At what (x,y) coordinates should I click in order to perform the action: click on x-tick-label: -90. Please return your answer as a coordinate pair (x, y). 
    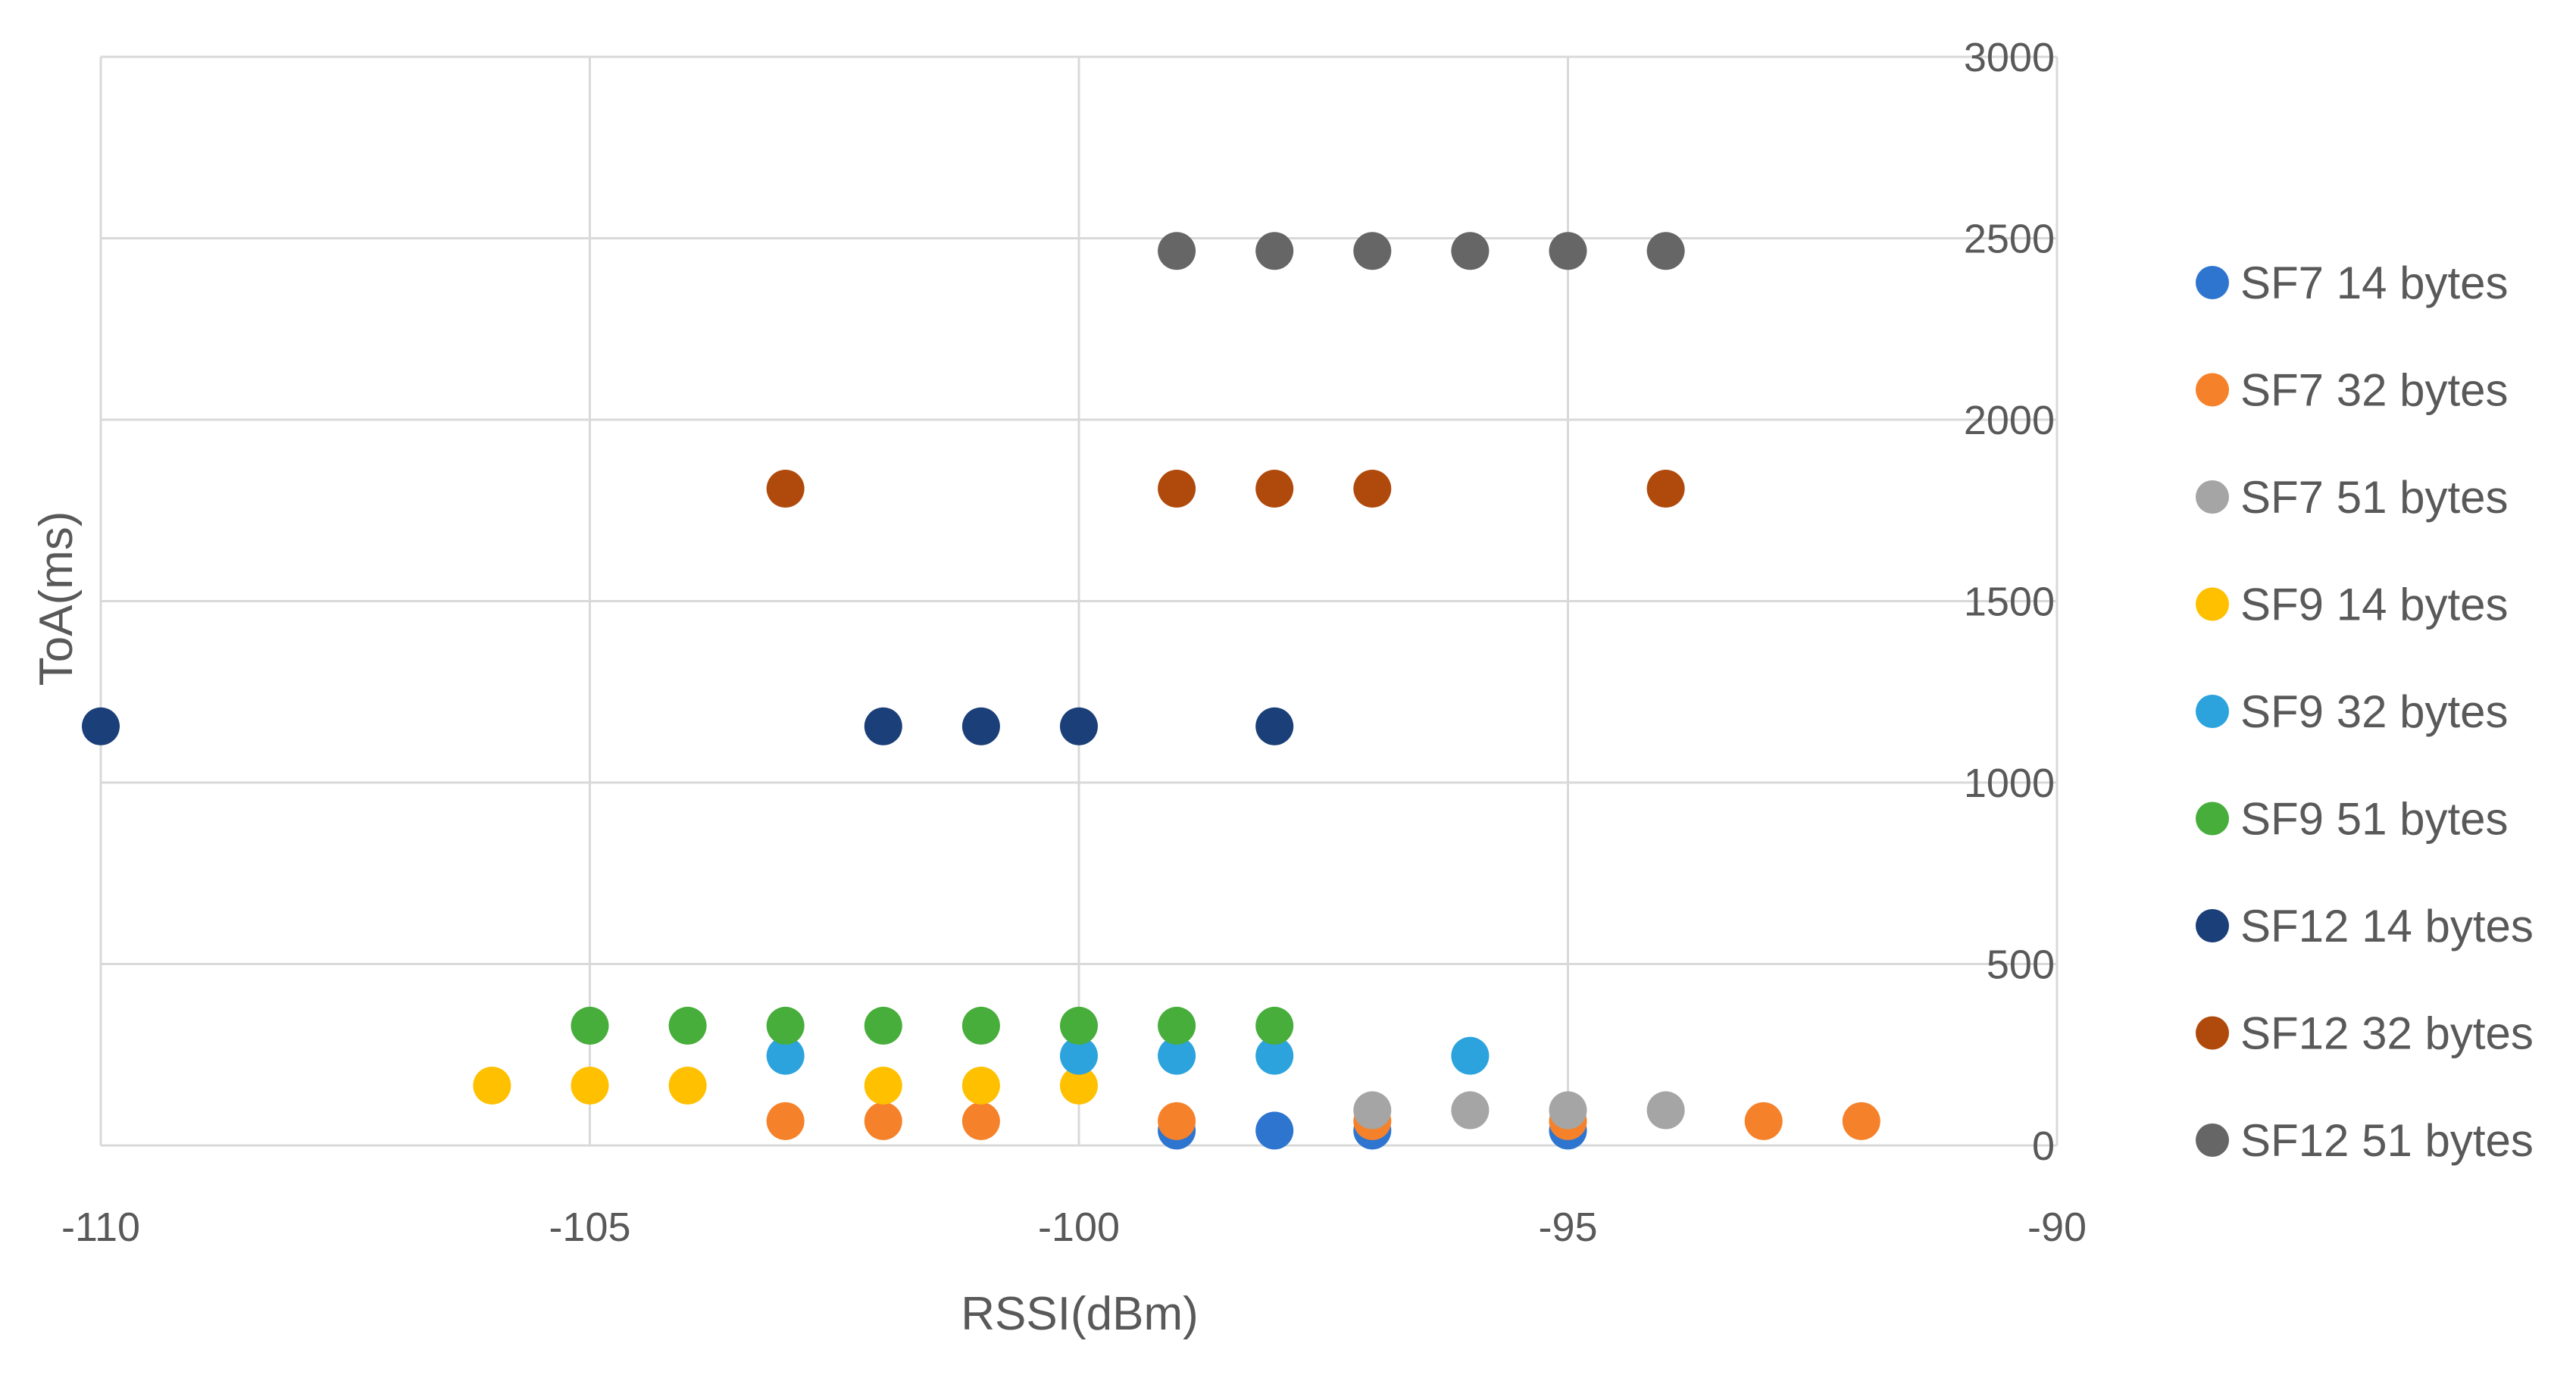
    Looking at the image, I should click on (2057, 1228).